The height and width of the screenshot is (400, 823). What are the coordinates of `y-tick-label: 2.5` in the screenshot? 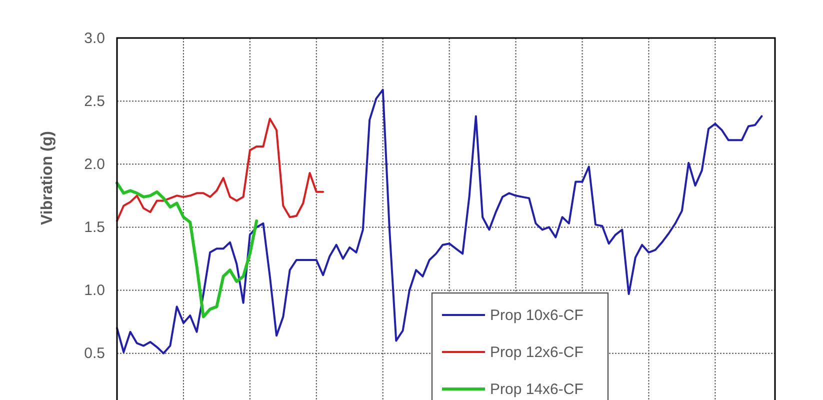 It's located at (94, 101).